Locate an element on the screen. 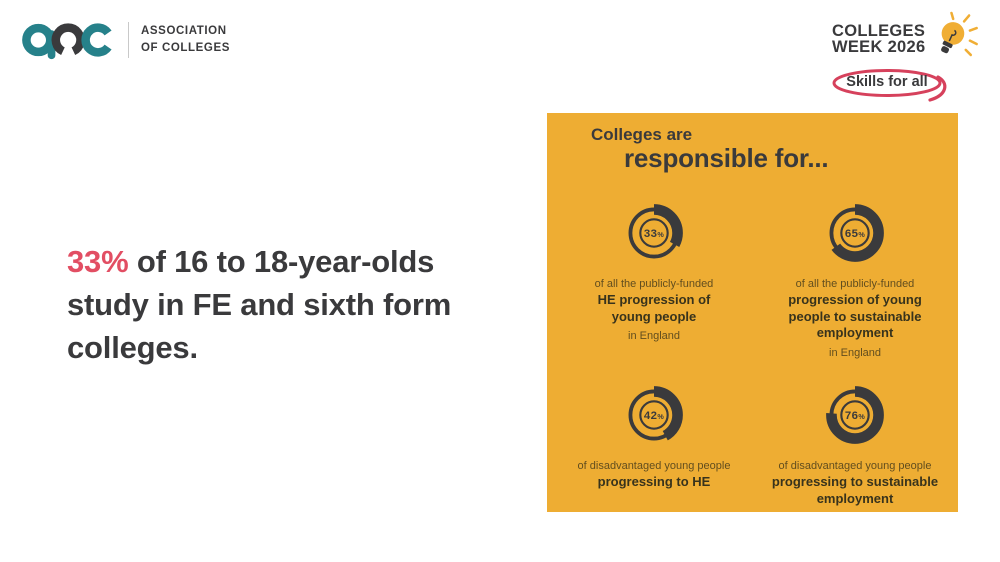 Image resolution: width=1000 pixels, height=562 pixels. stat-main-label: progressing to HE is located at coordinates (654, 481).